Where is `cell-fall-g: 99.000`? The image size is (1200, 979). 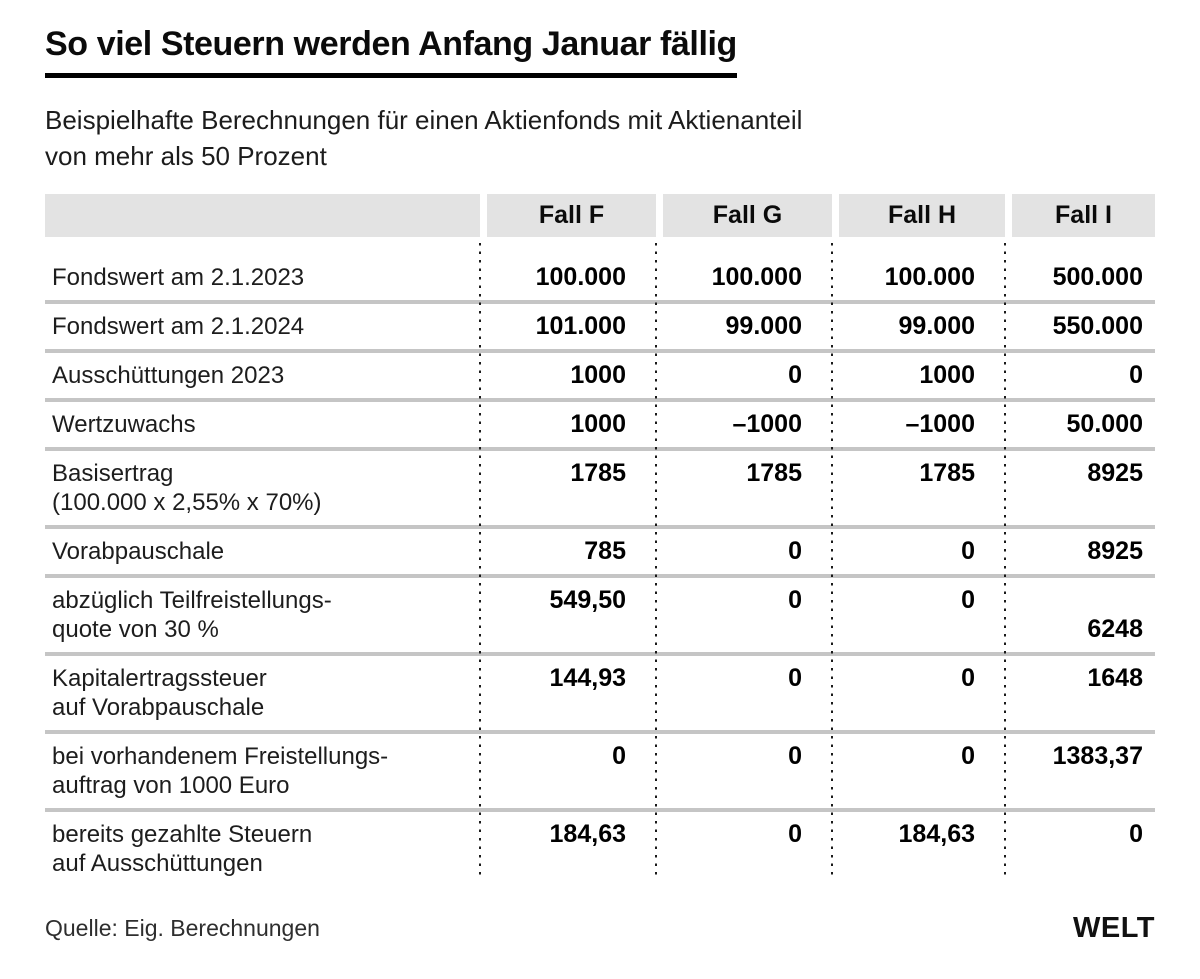
cell-fall-g: 99.000 is located at coordinates (763, 326).